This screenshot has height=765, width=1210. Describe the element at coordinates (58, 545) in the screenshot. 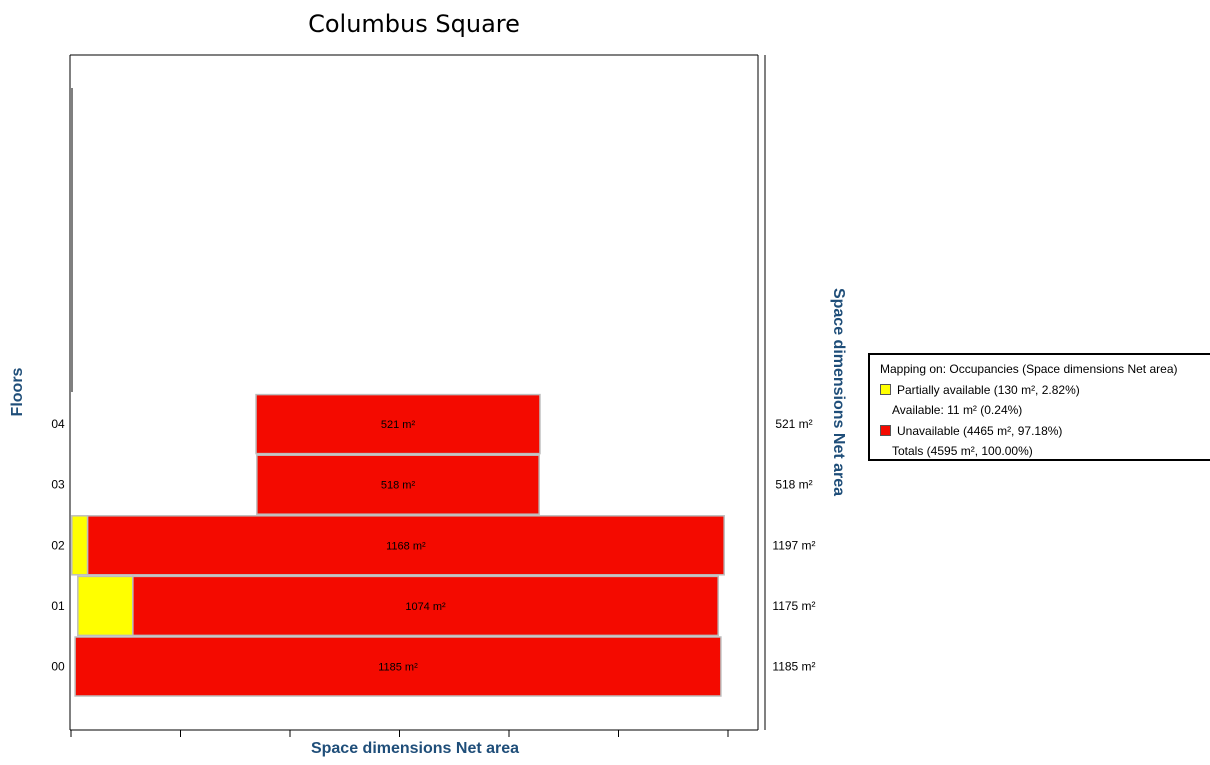

I see `floor-tick-label: 02` at that location.